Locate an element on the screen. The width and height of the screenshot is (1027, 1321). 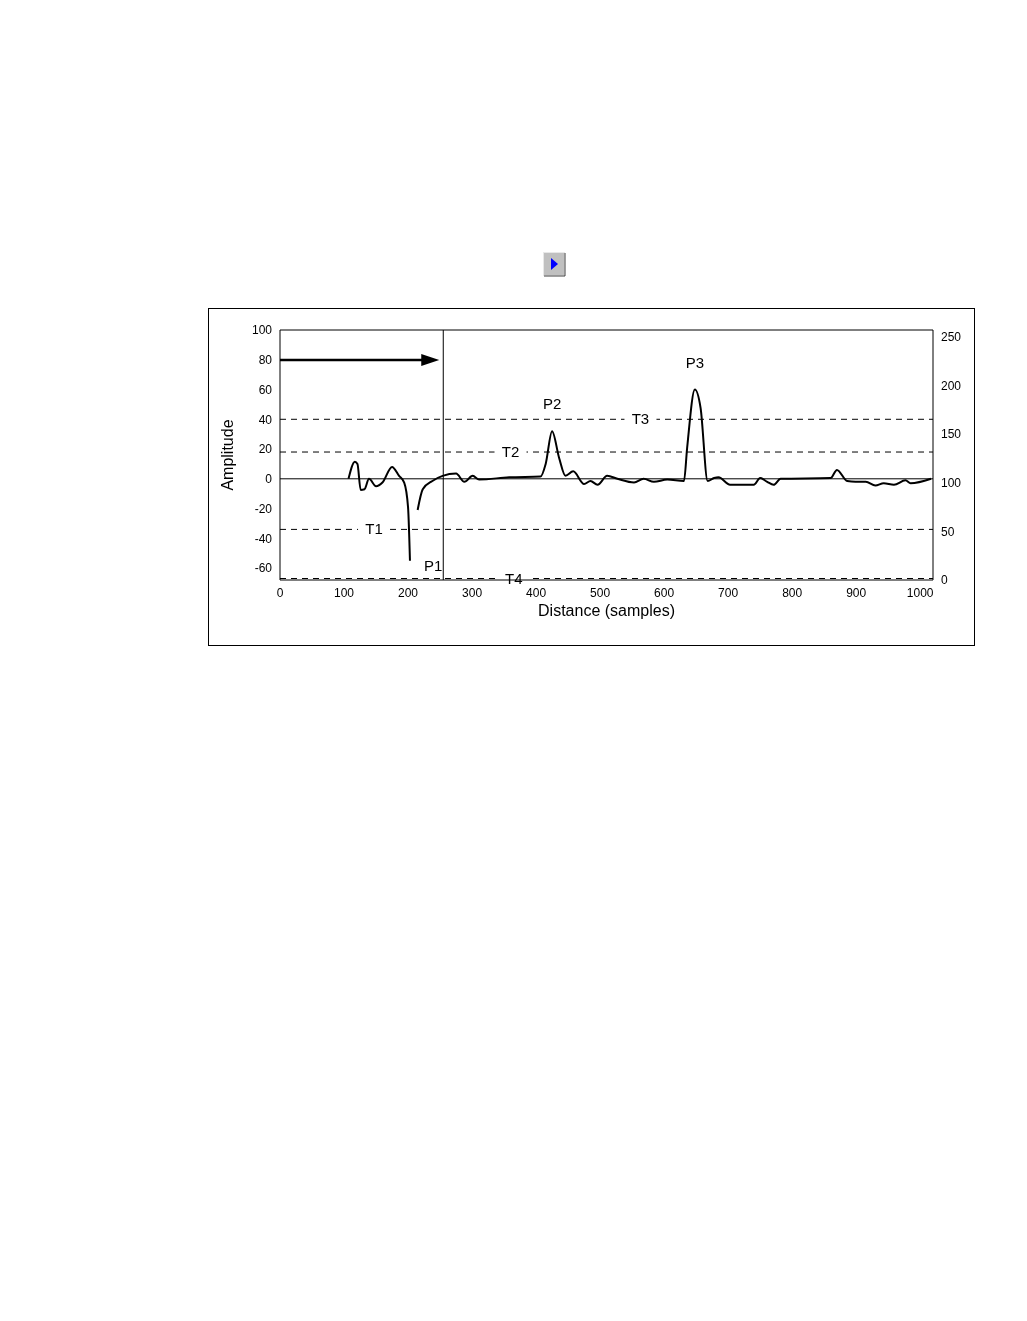
x-tick-label: 0 is located at coordinates (280, 592).